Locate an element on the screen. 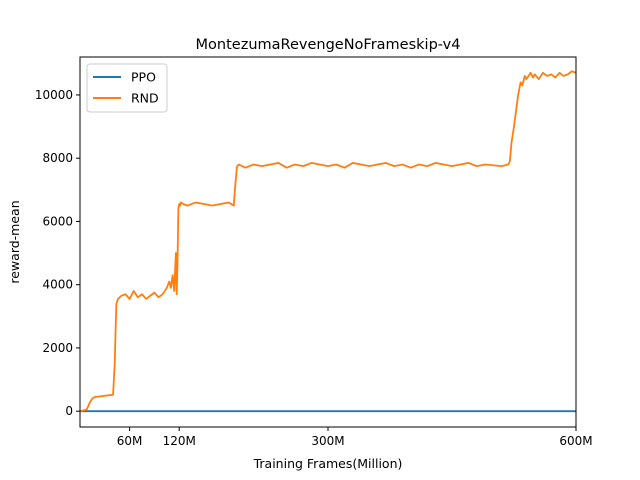 This screenshot has width=640, height=480. y-tick-label: 2000 is located at coordinates (57, 348).